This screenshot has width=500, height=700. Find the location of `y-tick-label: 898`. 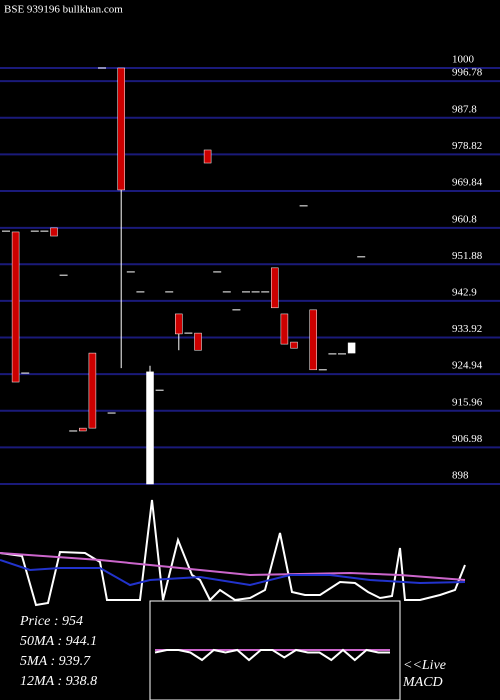

y-tick-label: 898 is located at coordinates (460, 476).